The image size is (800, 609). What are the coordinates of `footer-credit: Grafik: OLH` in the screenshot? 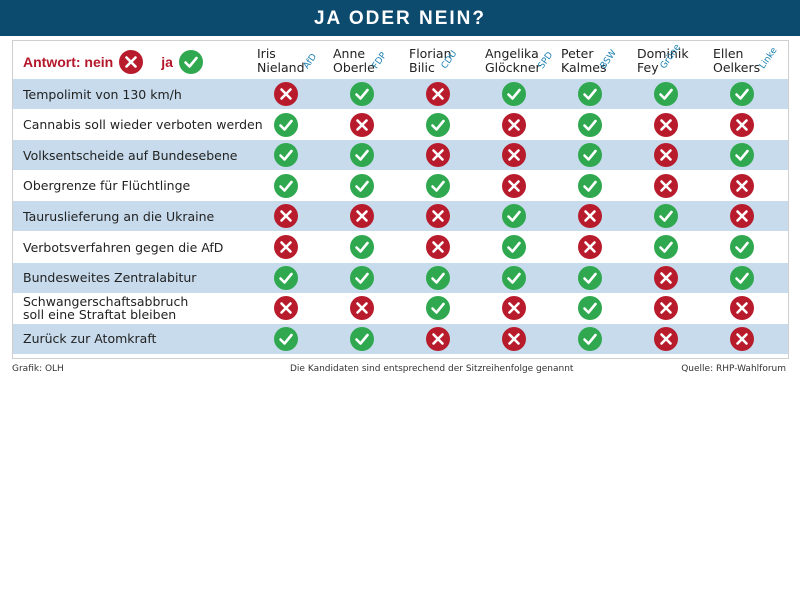 It's located at (38, 369).